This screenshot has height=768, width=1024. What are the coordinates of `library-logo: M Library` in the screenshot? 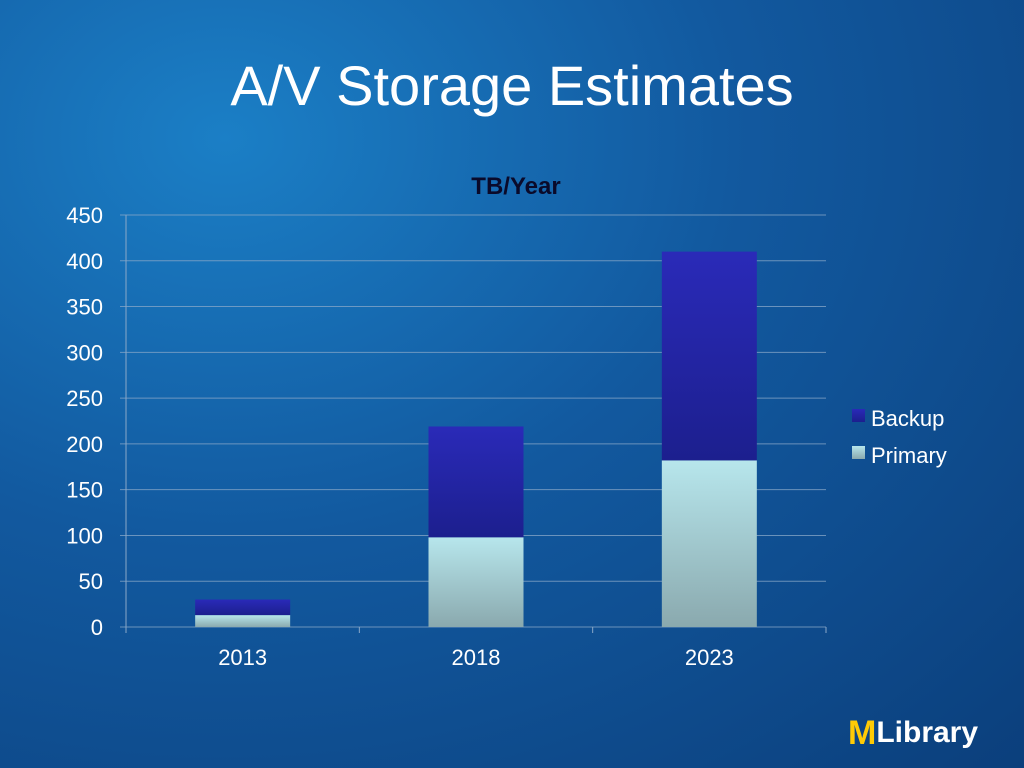 It's located at (913, 733).